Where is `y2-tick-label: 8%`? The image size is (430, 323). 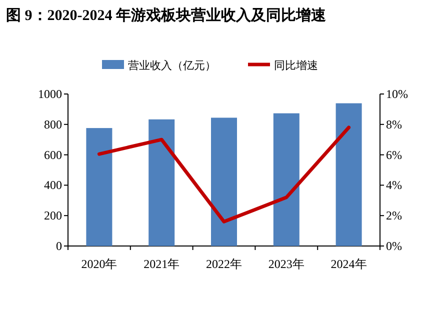
y2-tick-label: 8% is located at coordinates (394, 124).